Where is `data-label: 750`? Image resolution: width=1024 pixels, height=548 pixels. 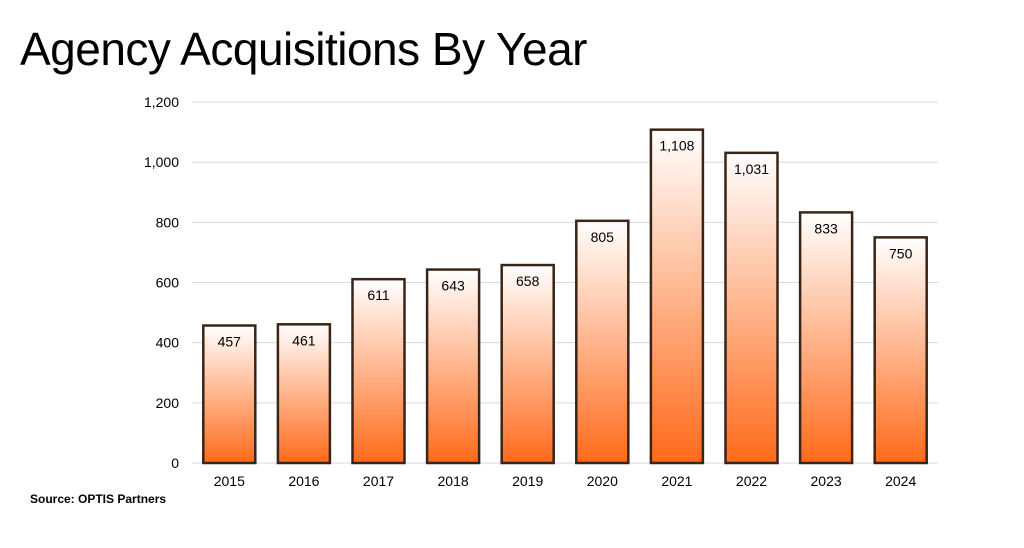
data-label: 750 is located at coordinates (901, 253).